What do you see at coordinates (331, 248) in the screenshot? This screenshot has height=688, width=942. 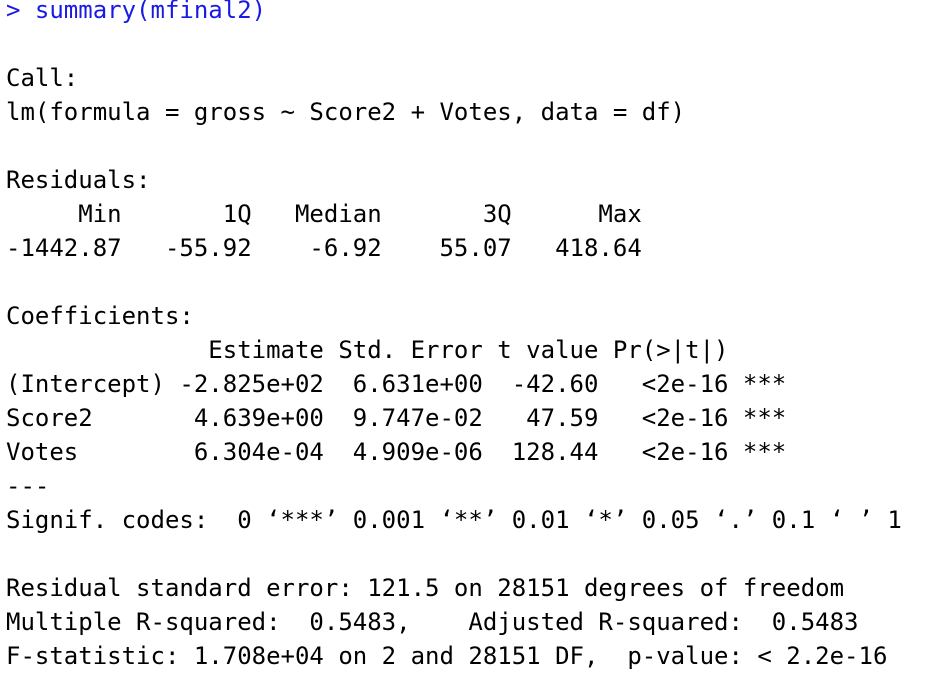 I see `residuals-values-row: -1442.87 -55.92 -6.92 55.07 418.64` at bounding box center [331, 248].